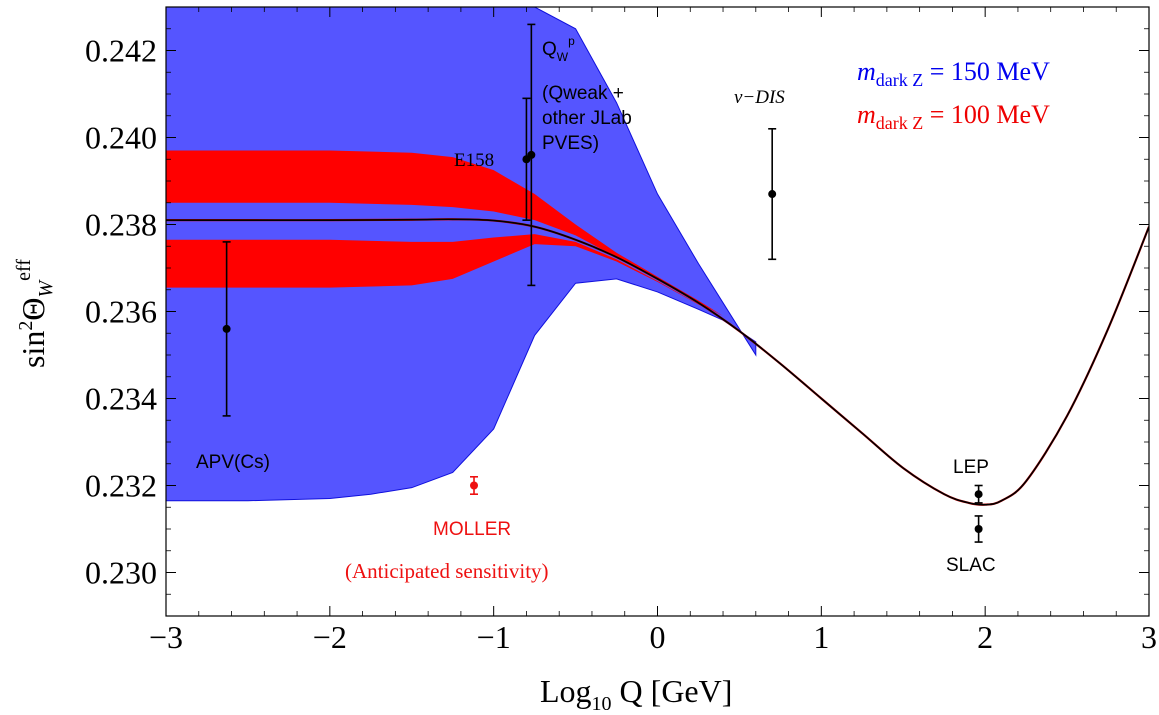 The width and height of the screenshot is (1159, 715). Describe the element at coordinates (445, 275) in the screenshot. I see `red-band-lower` at that location.